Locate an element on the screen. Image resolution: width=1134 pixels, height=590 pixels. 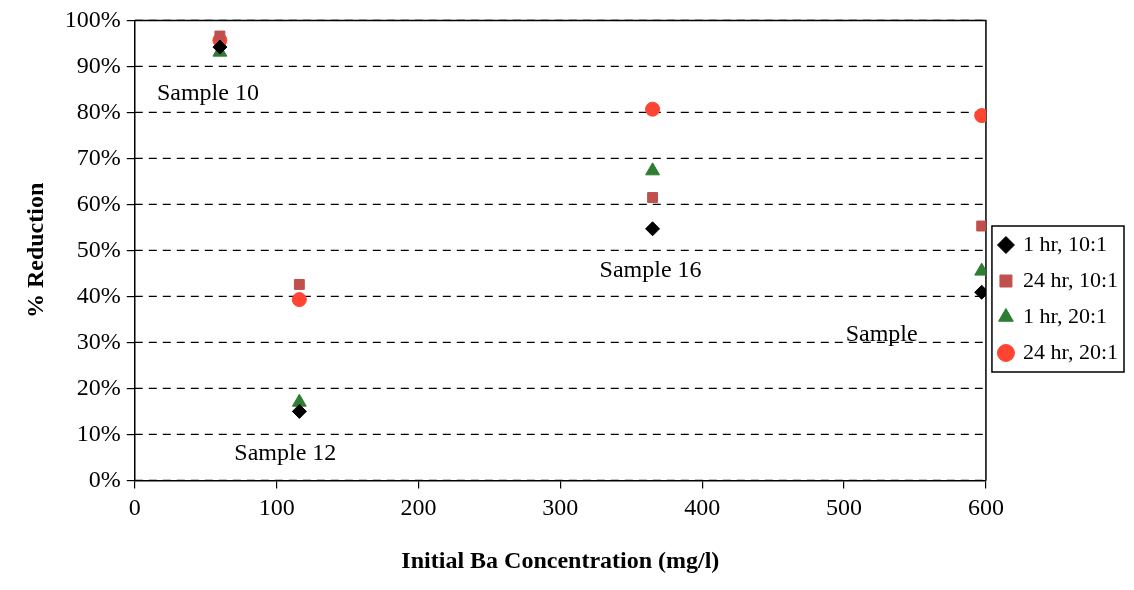
y-tick-label: 10% is located at coordinates (98, 432).